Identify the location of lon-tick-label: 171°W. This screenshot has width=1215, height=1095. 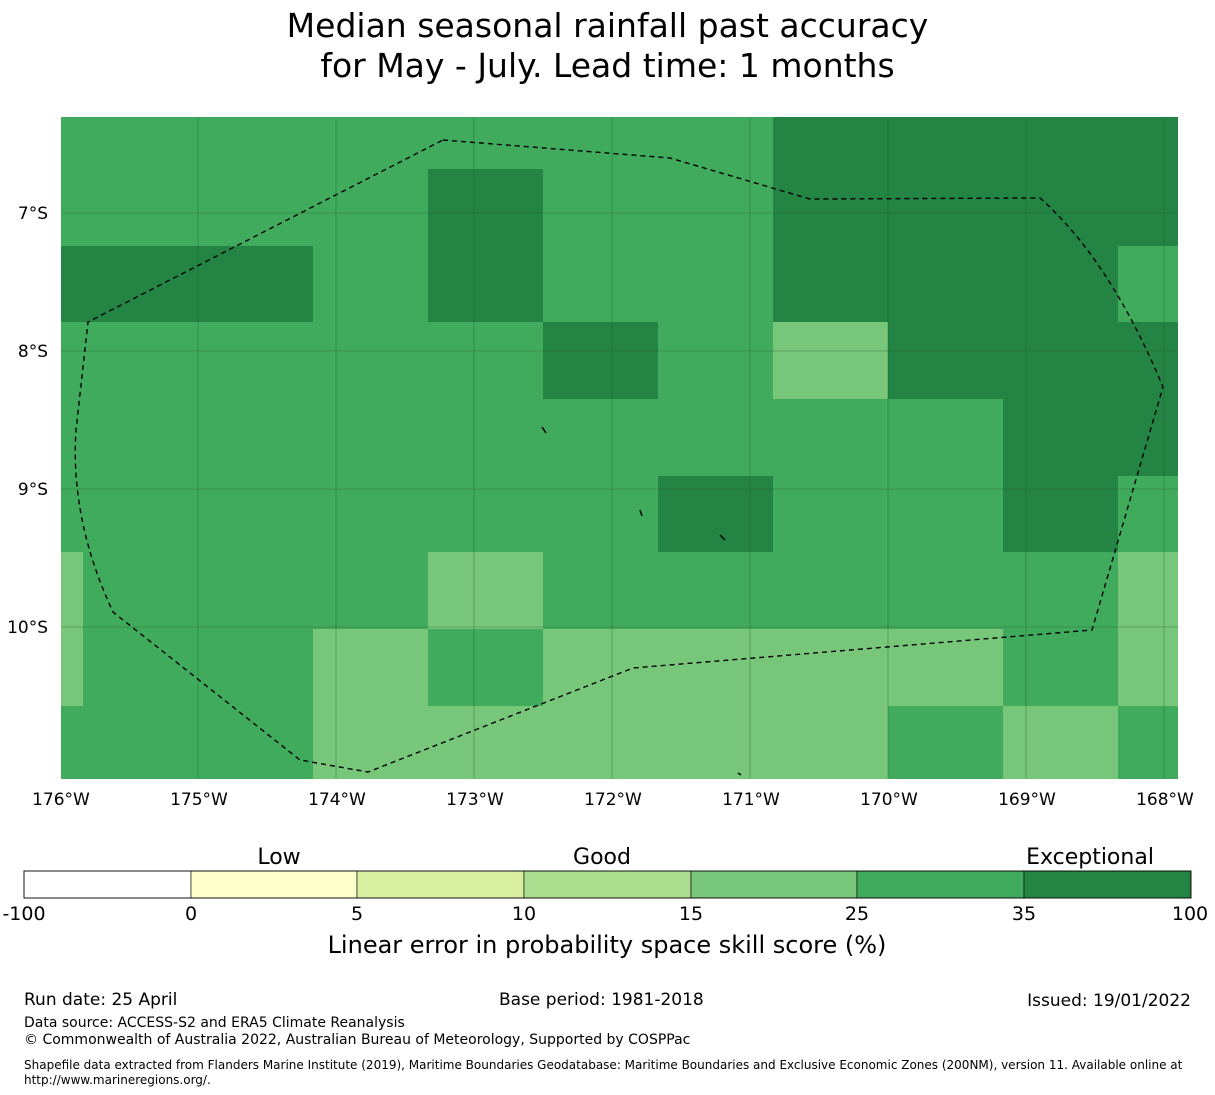
(751, 800).